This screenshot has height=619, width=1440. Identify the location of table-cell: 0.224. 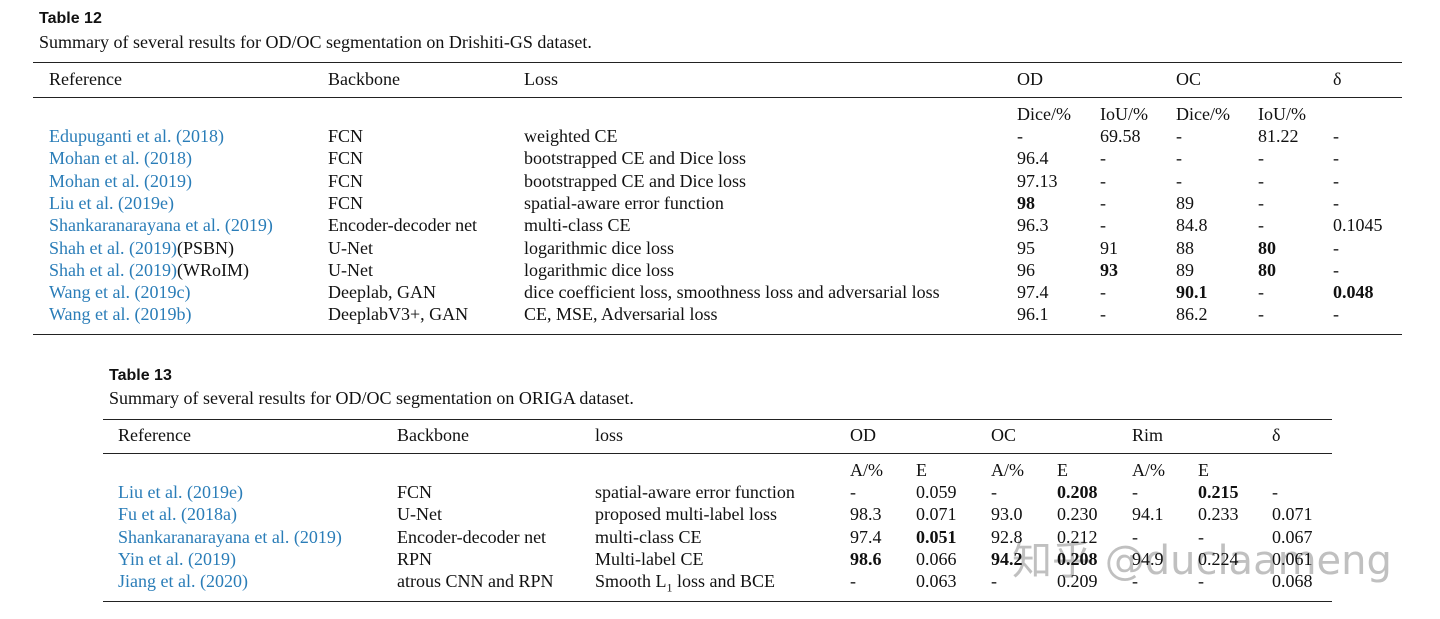
(1218, 558).